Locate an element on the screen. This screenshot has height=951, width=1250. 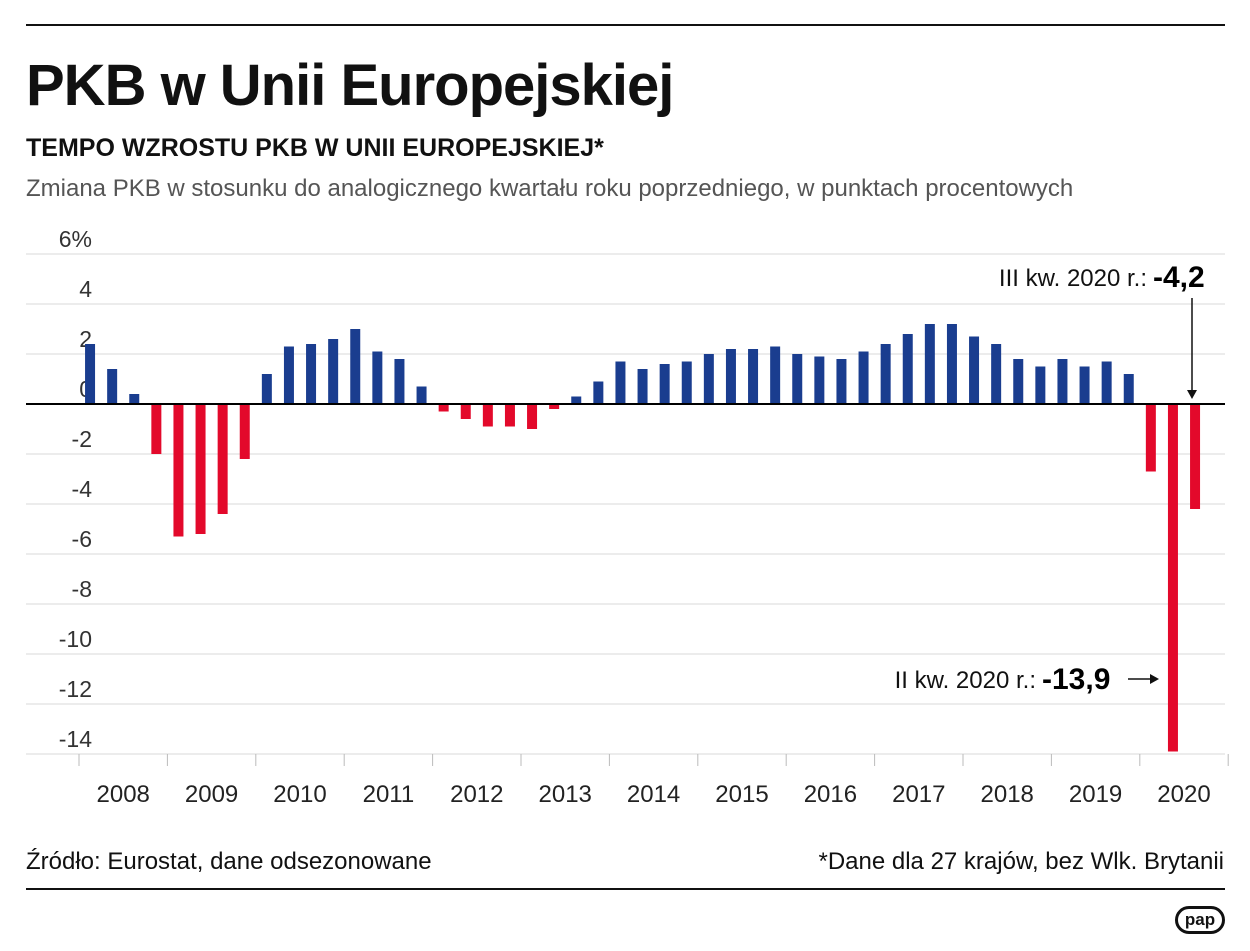
annotation-q3-arrowhead is located at coordinates (1192, 394).